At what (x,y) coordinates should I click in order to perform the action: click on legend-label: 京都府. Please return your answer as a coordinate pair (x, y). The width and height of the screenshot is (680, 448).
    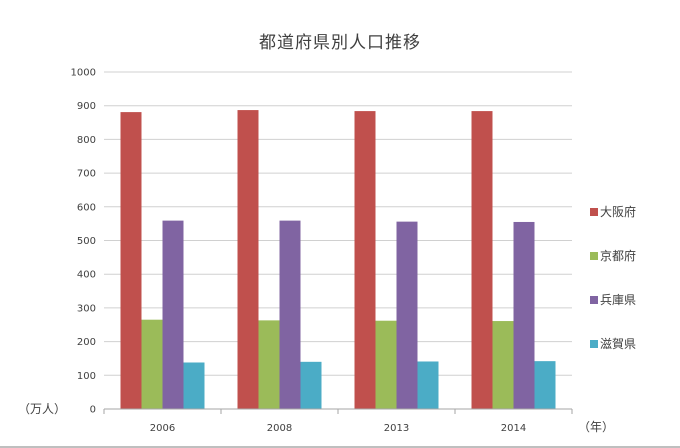
    Looking at the image, I should click on (618, 255).